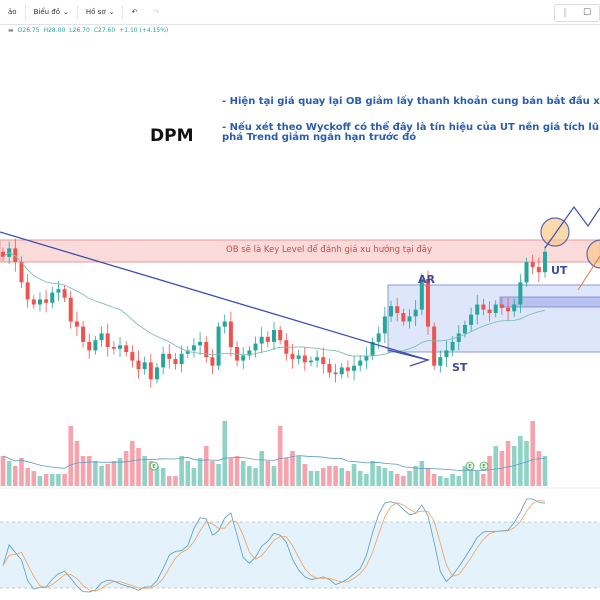  What do you see at coordinates (154, 466) in the screenshot?
I see `event-marker-icon` at bounding box center [154, 466].